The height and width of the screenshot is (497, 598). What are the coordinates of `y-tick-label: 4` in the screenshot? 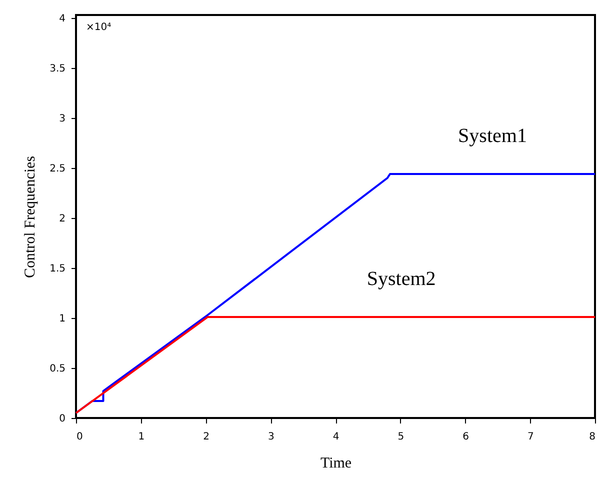 It's located at (62, 19).